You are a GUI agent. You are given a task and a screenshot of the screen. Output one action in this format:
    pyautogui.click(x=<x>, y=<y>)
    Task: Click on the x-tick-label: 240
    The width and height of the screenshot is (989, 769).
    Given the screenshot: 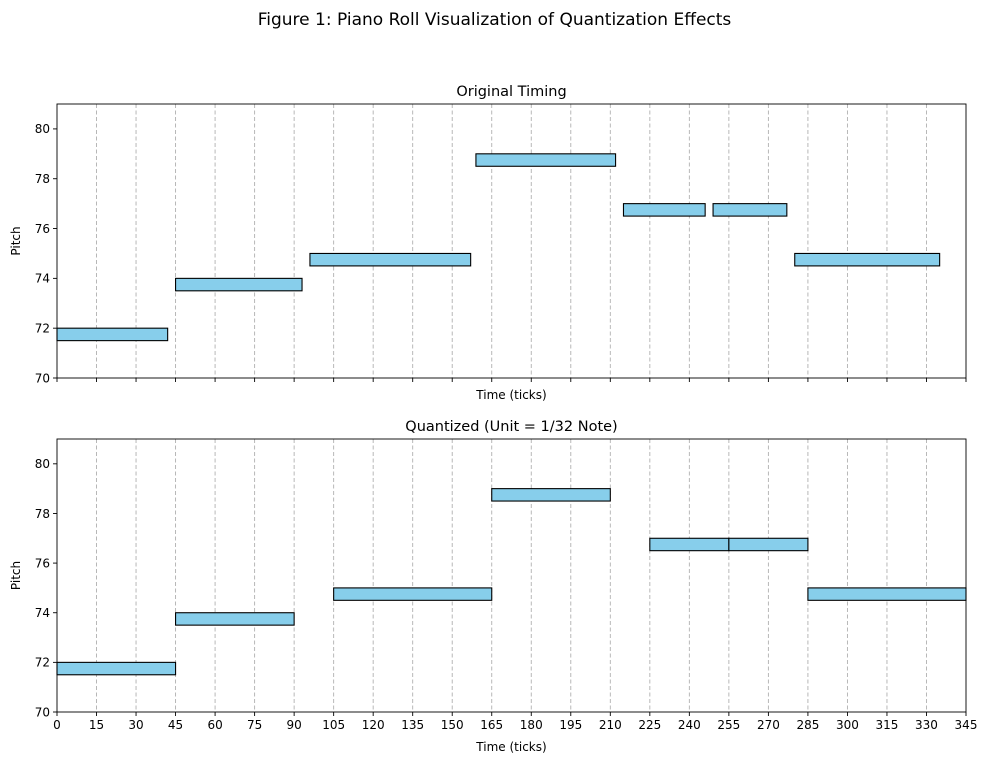 What is the action you would take?
    pyautogui.click(x=689, y=725)
    